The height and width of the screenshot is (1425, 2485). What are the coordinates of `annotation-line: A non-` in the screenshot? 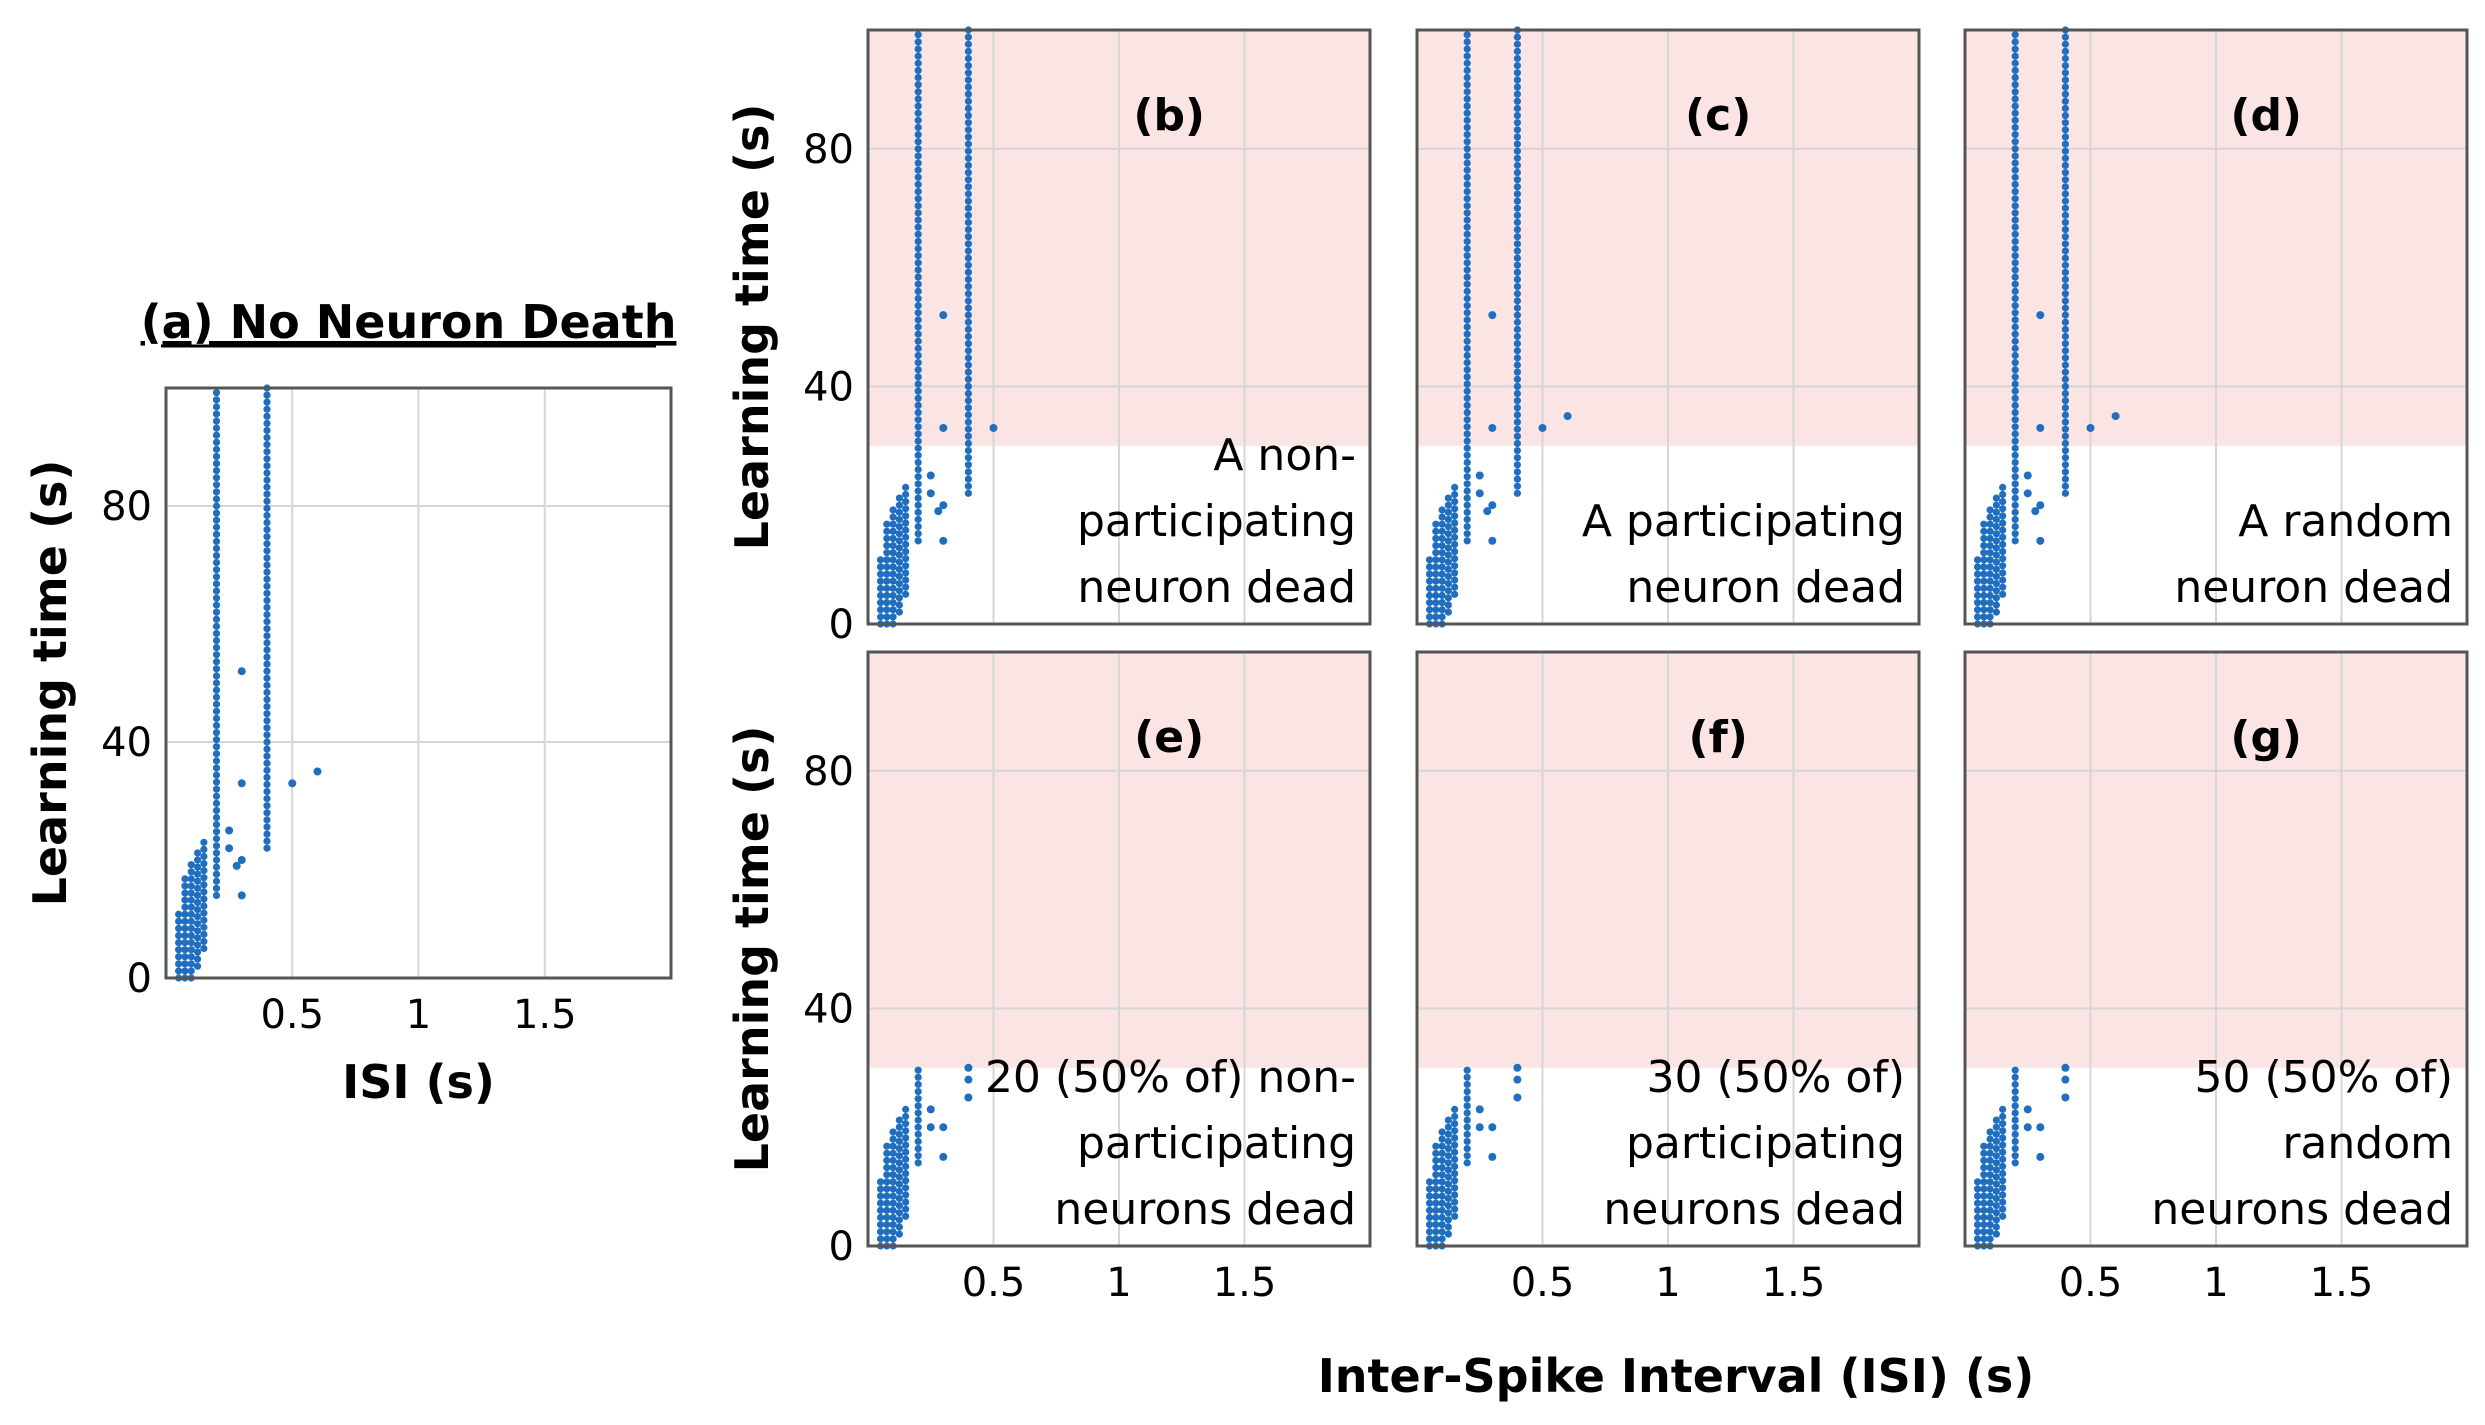 It's located at (1284, 455).